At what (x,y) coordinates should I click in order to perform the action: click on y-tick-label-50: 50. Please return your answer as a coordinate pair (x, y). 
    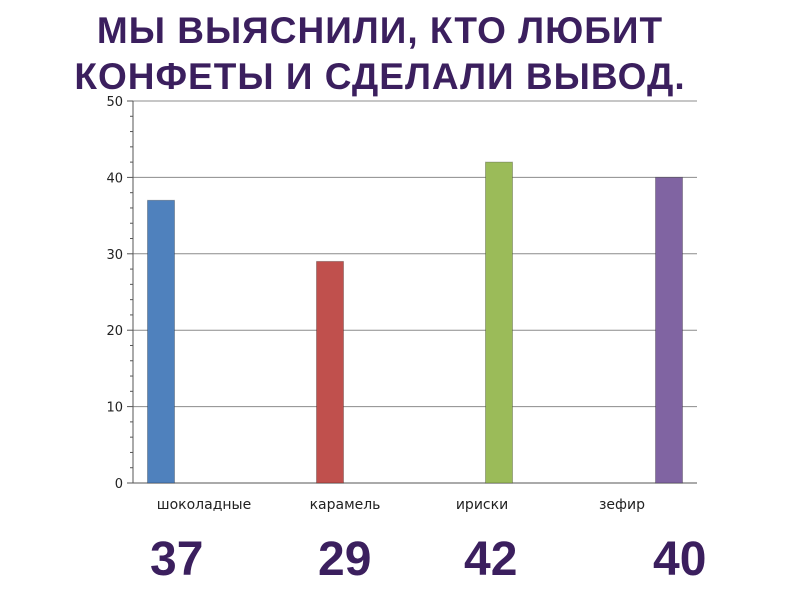
    Looking at the image, I should click on (114, 102).